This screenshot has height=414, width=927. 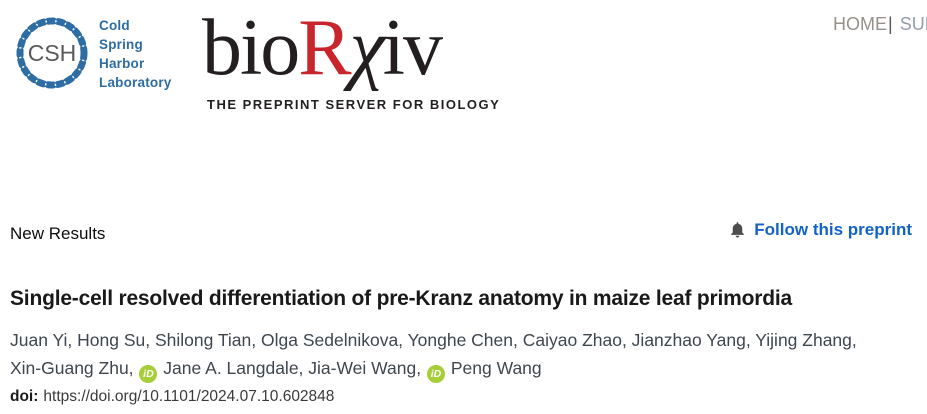 I want to click on biorxiv-iv: iv, so click(x=412, y=48).